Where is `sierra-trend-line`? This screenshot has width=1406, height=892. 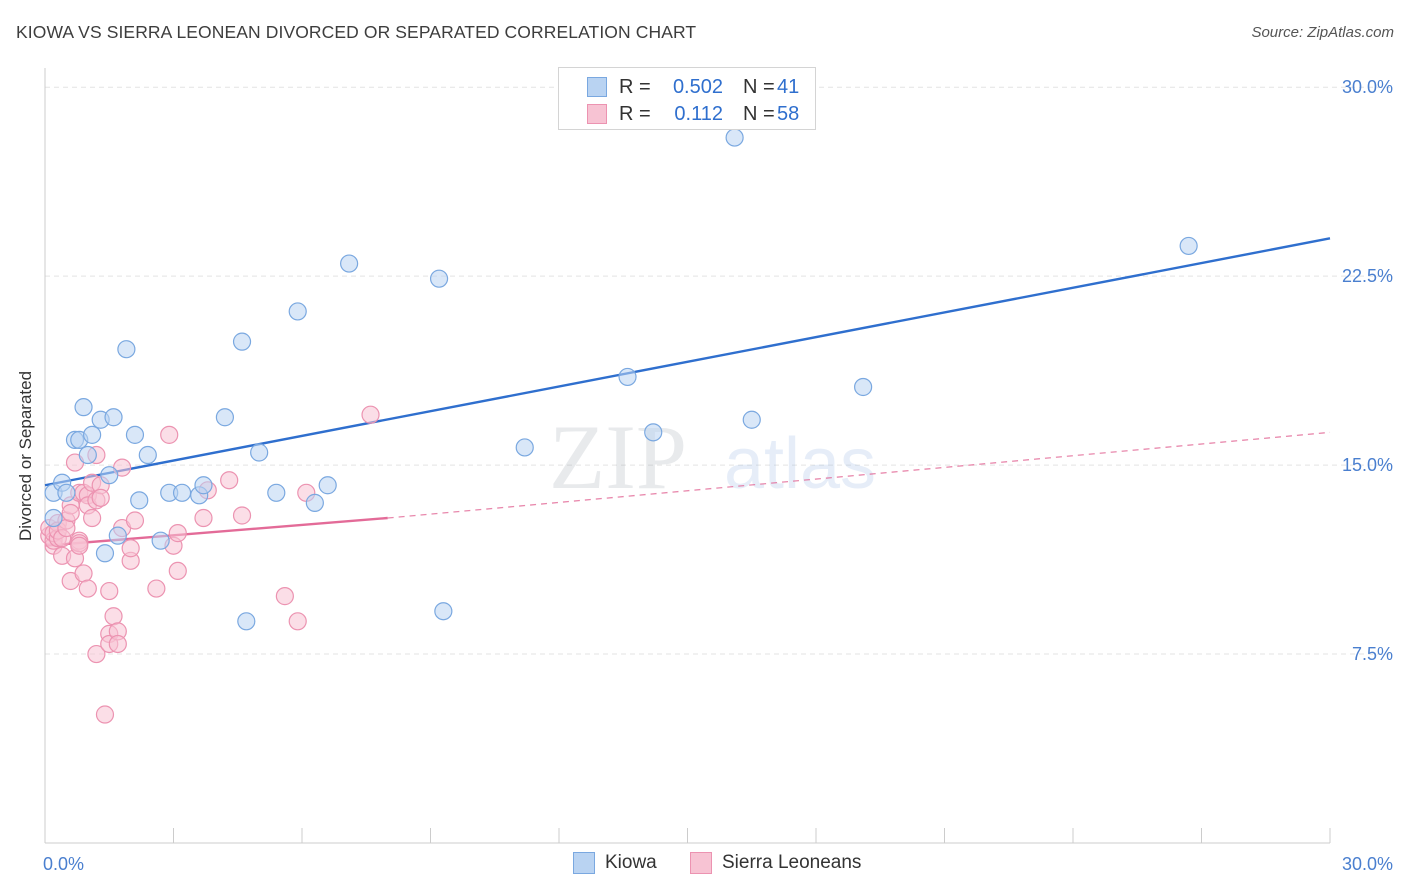 sierra-trend-line is located at coordinates (216, 531).